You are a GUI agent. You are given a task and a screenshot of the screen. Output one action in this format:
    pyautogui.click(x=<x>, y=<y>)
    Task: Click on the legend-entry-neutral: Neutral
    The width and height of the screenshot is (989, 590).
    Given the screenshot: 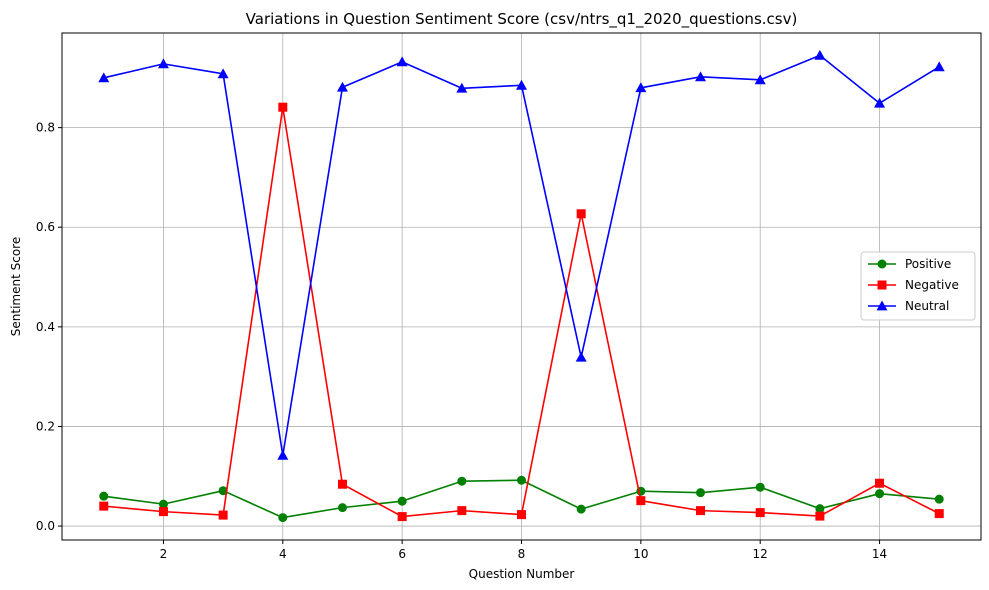 What is the action you would take?
    pyautogui.click(x=908, y=306)
    